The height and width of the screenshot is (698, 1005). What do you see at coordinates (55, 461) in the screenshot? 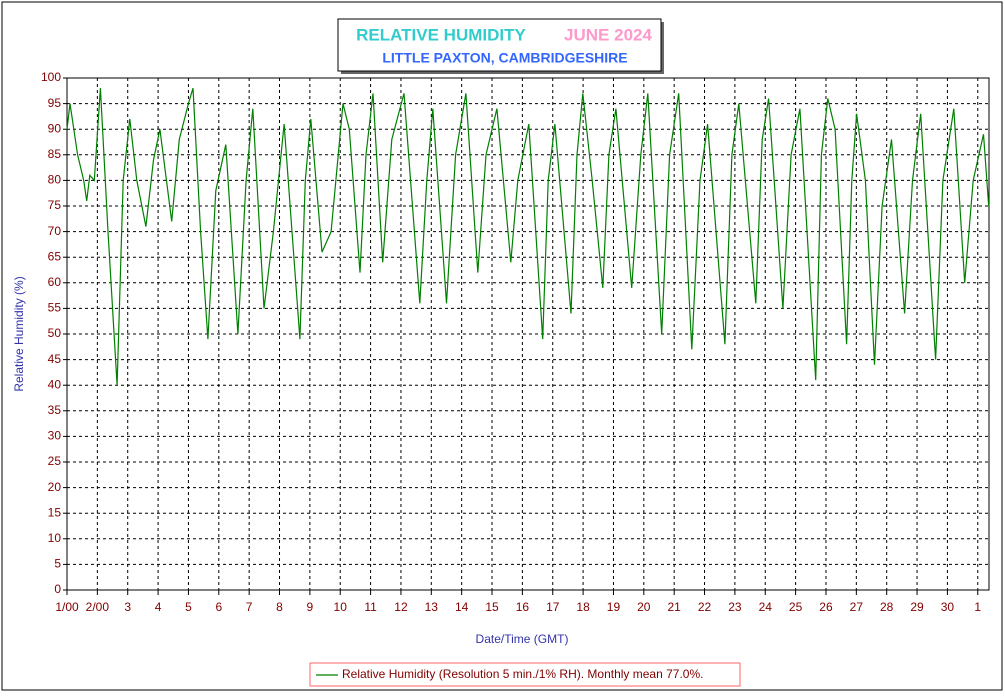
I see `y-tick-label: 25` at bounding box center [55, 461].